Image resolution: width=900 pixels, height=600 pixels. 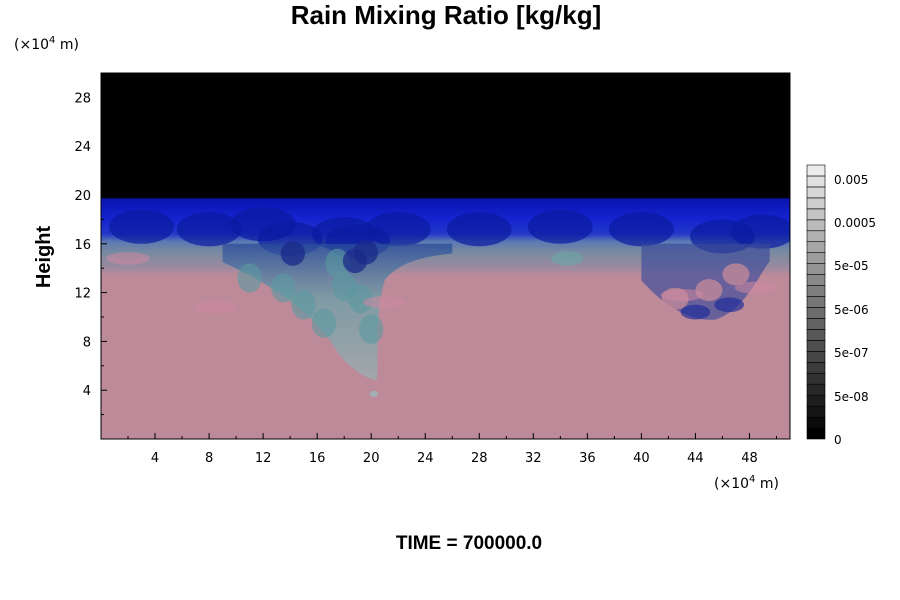 What do you see at coordinates (641, 458) in the screenshot?
I see `x-tick-label: 40` at bounding box center [641, 458].